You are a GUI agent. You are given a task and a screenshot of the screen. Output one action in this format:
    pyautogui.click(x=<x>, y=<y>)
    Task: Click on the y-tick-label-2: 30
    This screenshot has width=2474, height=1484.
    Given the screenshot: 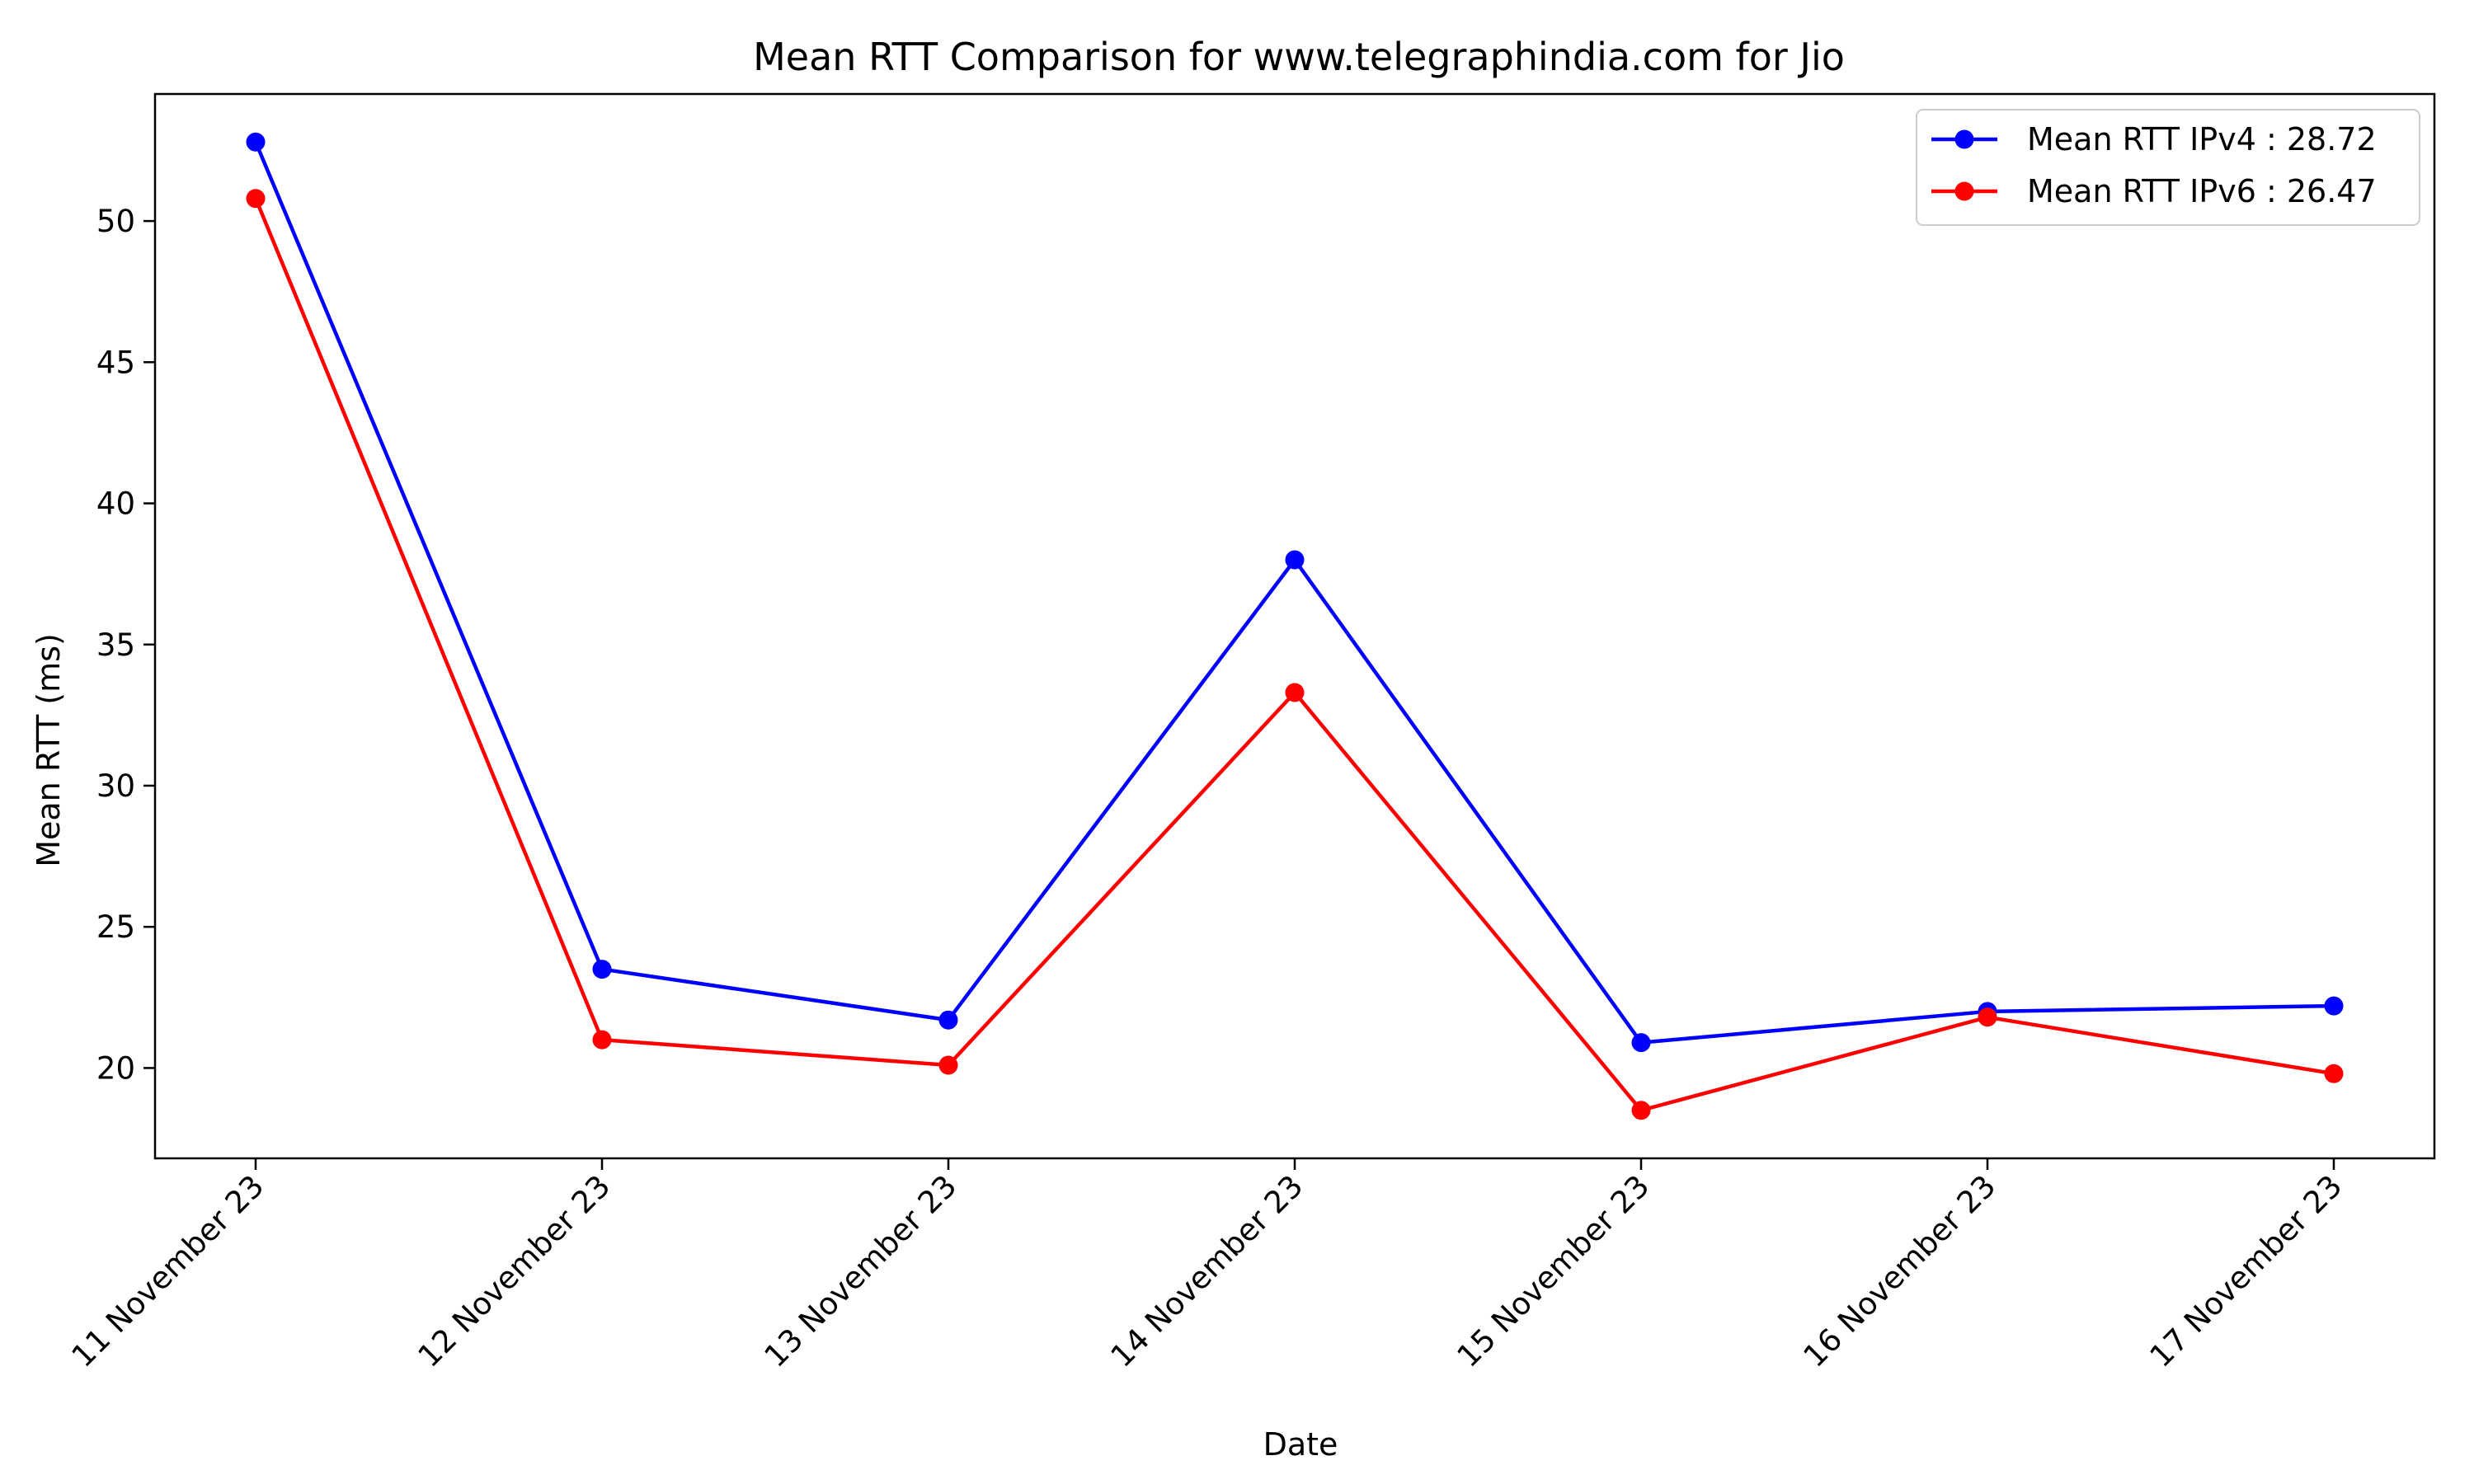 What is the action you would take?
    pyautogui.click(x=115, y=786)
    